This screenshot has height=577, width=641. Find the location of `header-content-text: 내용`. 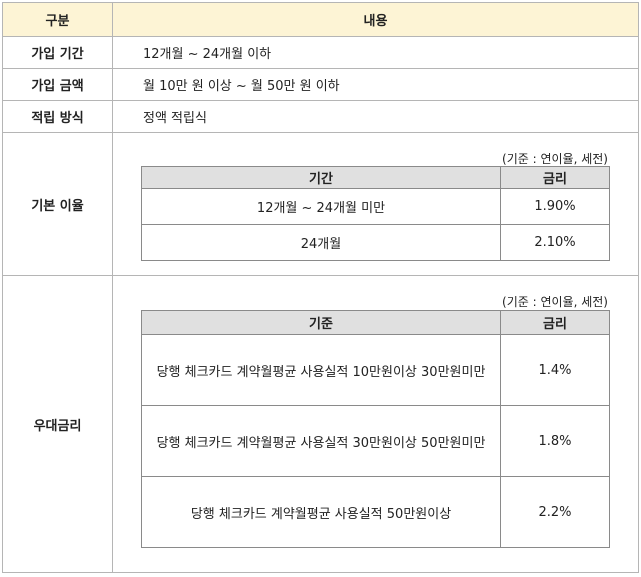

header-content-text: 내용 is located at coordinates (375, 21).